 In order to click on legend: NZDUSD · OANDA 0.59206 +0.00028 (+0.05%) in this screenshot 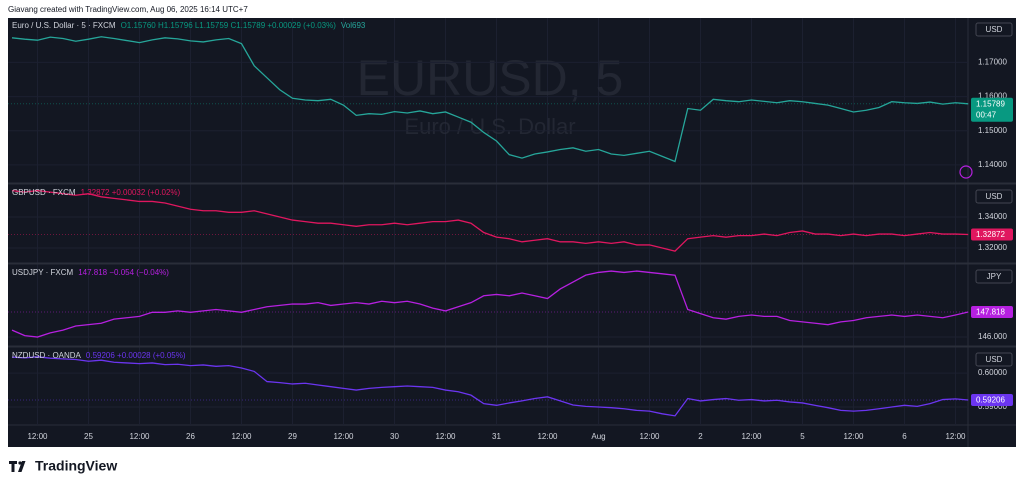, I will do `click(99, 355)`.